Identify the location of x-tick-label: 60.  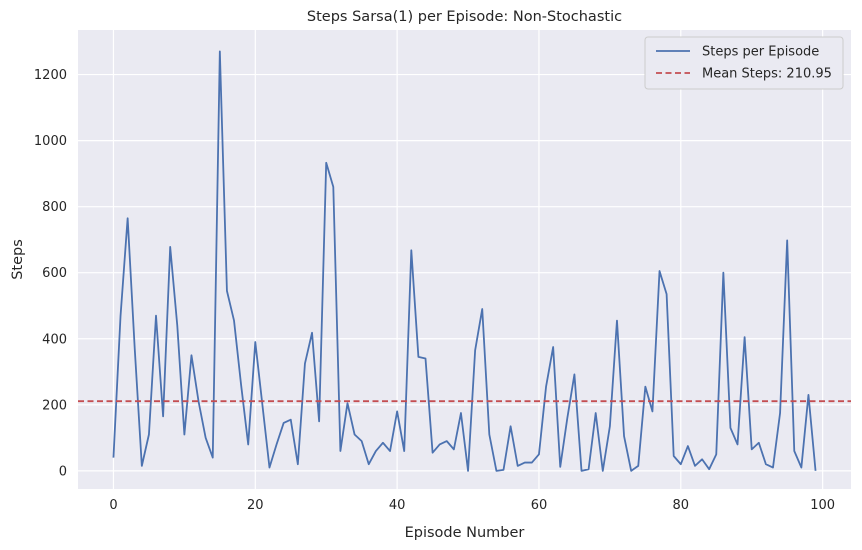
(539, 505).